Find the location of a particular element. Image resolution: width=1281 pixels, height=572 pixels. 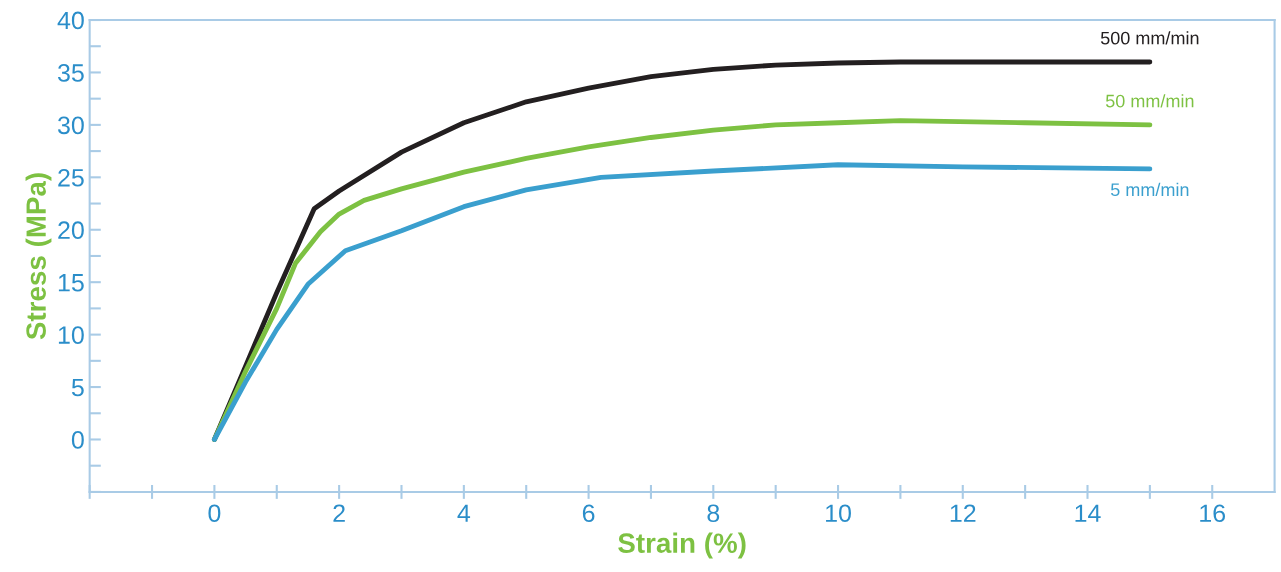

x-tick-label: 16 is located at coordinates (1213, 513).